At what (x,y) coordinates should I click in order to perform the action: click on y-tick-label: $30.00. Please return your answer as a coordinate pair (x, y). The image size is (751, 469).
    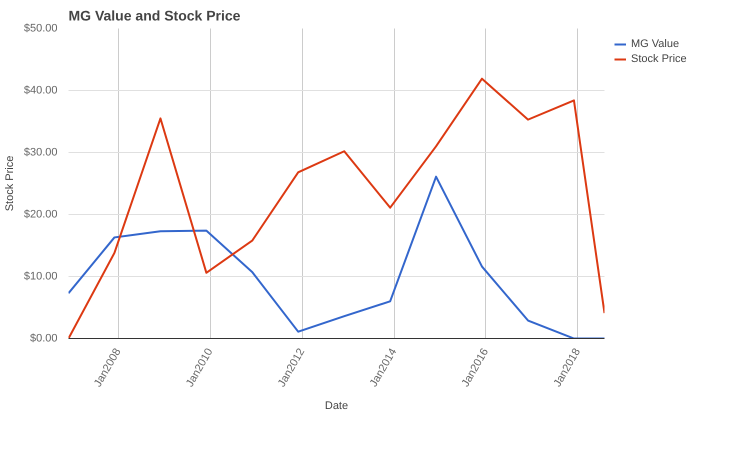
    Looking at the image, I should click on (41, 152).